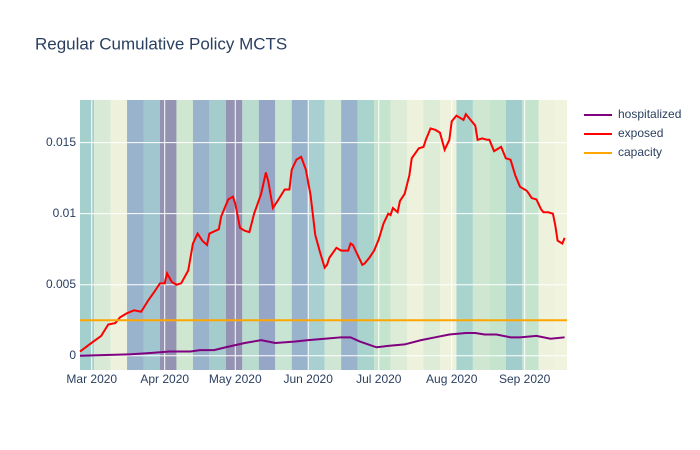 This screenshot has width=700, height=450. Describe the element at coordinates (61, 142) in the screenshot. I see `y-tick-label: 0.015` at that location.